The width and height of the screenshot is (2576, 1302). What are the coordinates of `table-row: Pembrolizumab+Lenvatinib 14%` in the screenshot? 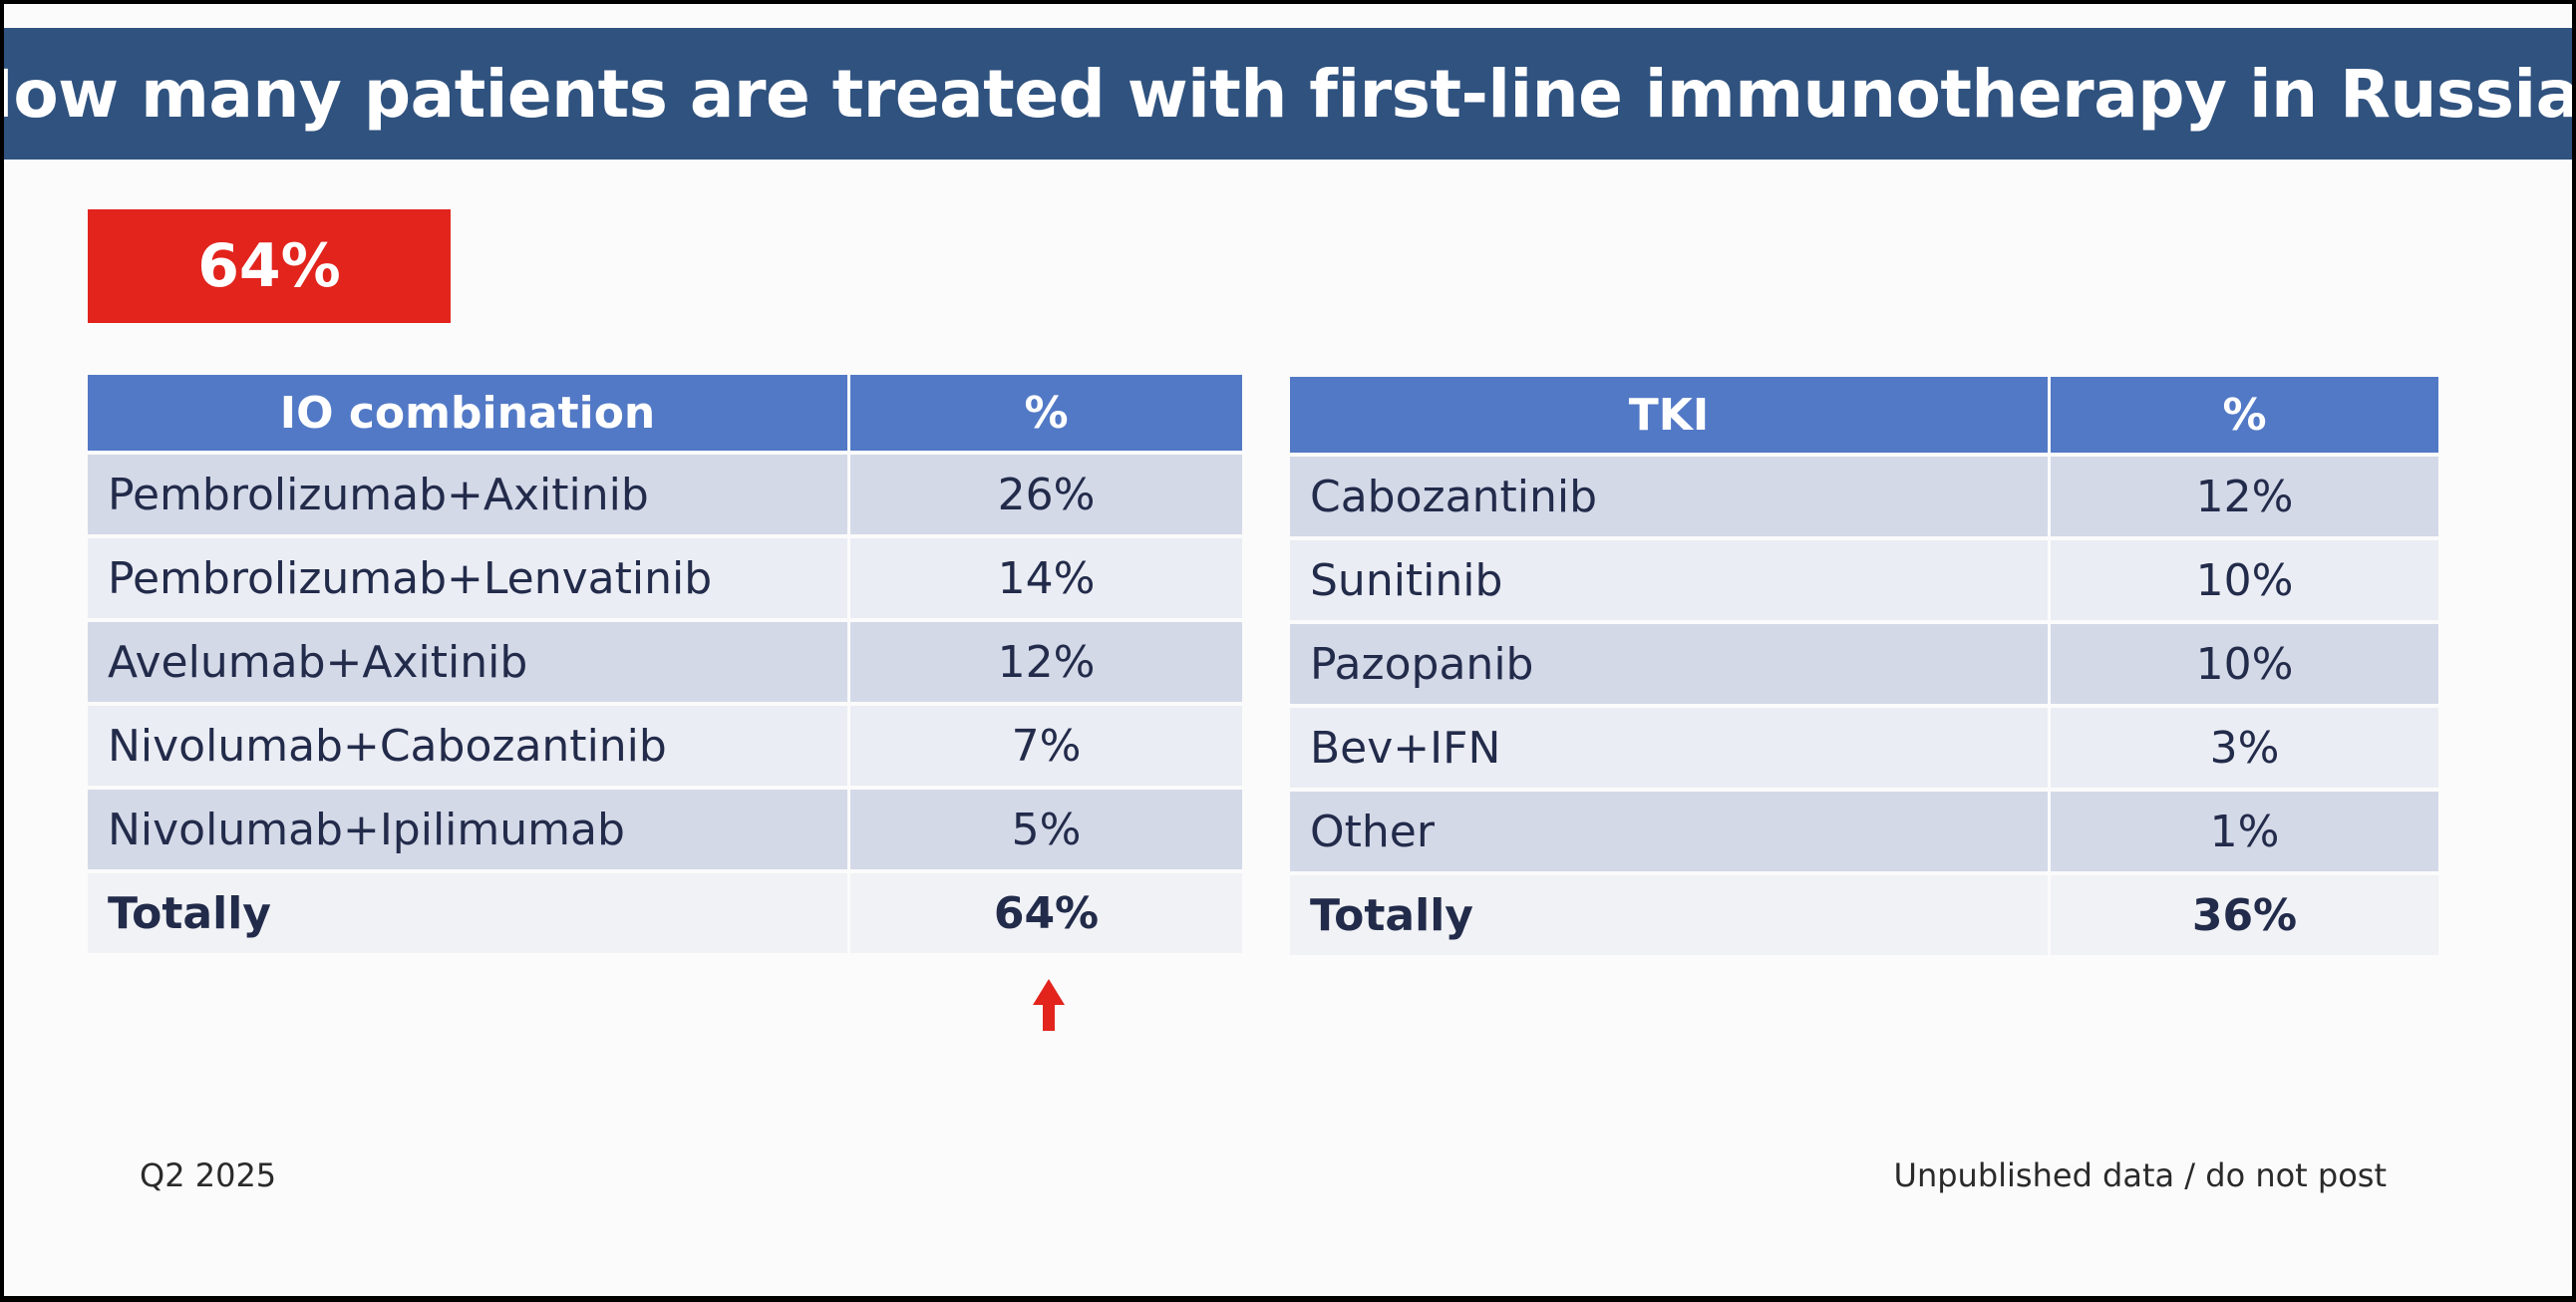 It's located at (665, 578).